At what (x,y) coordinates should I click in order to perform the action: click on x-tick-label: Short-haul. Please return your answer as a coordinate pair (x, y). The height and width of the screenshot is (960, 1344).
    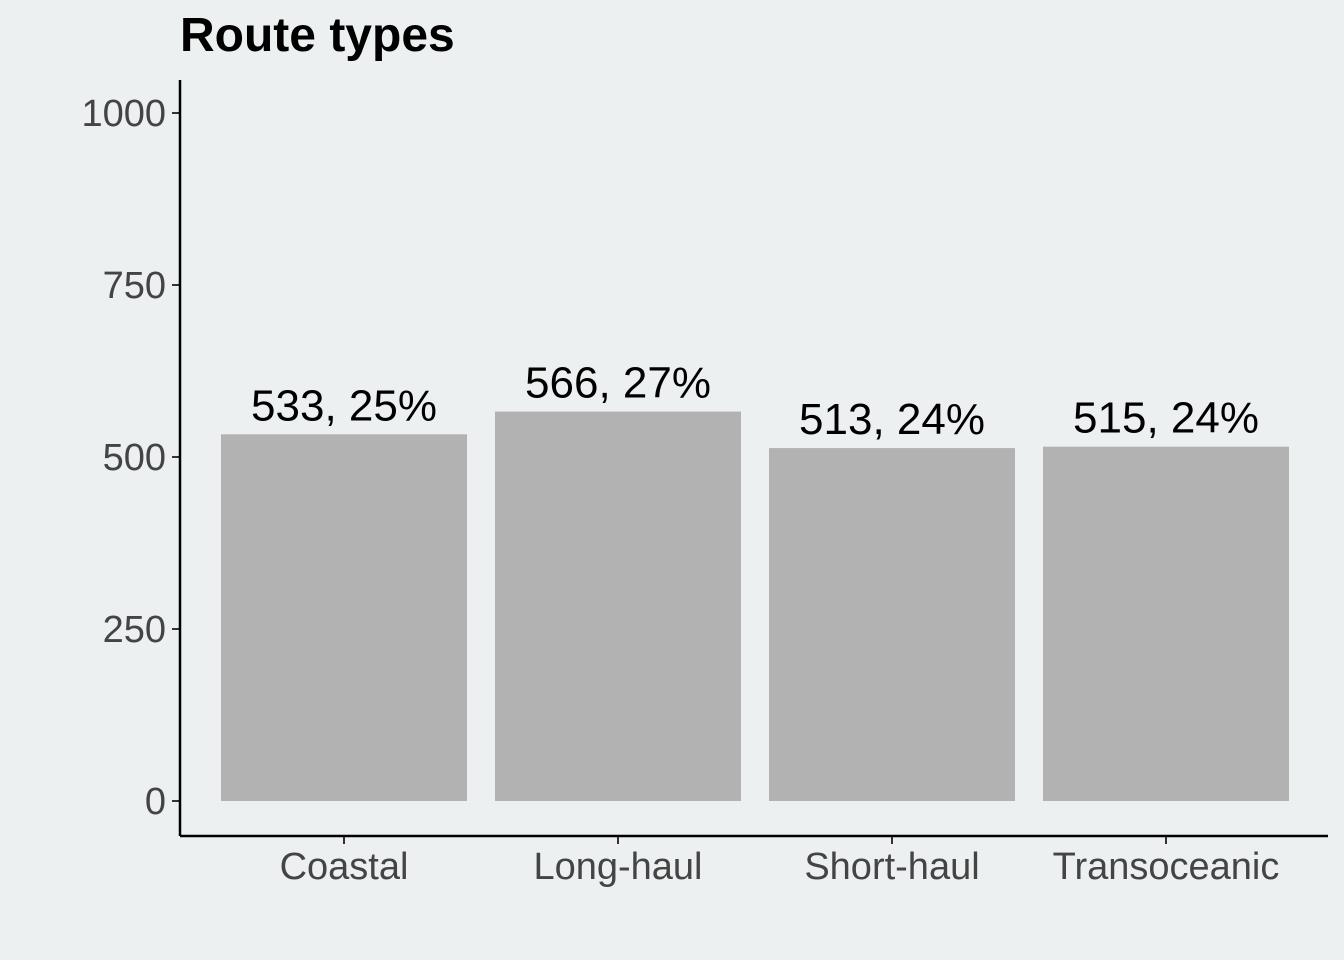
    Looking at the image, I should click on (891, 867).